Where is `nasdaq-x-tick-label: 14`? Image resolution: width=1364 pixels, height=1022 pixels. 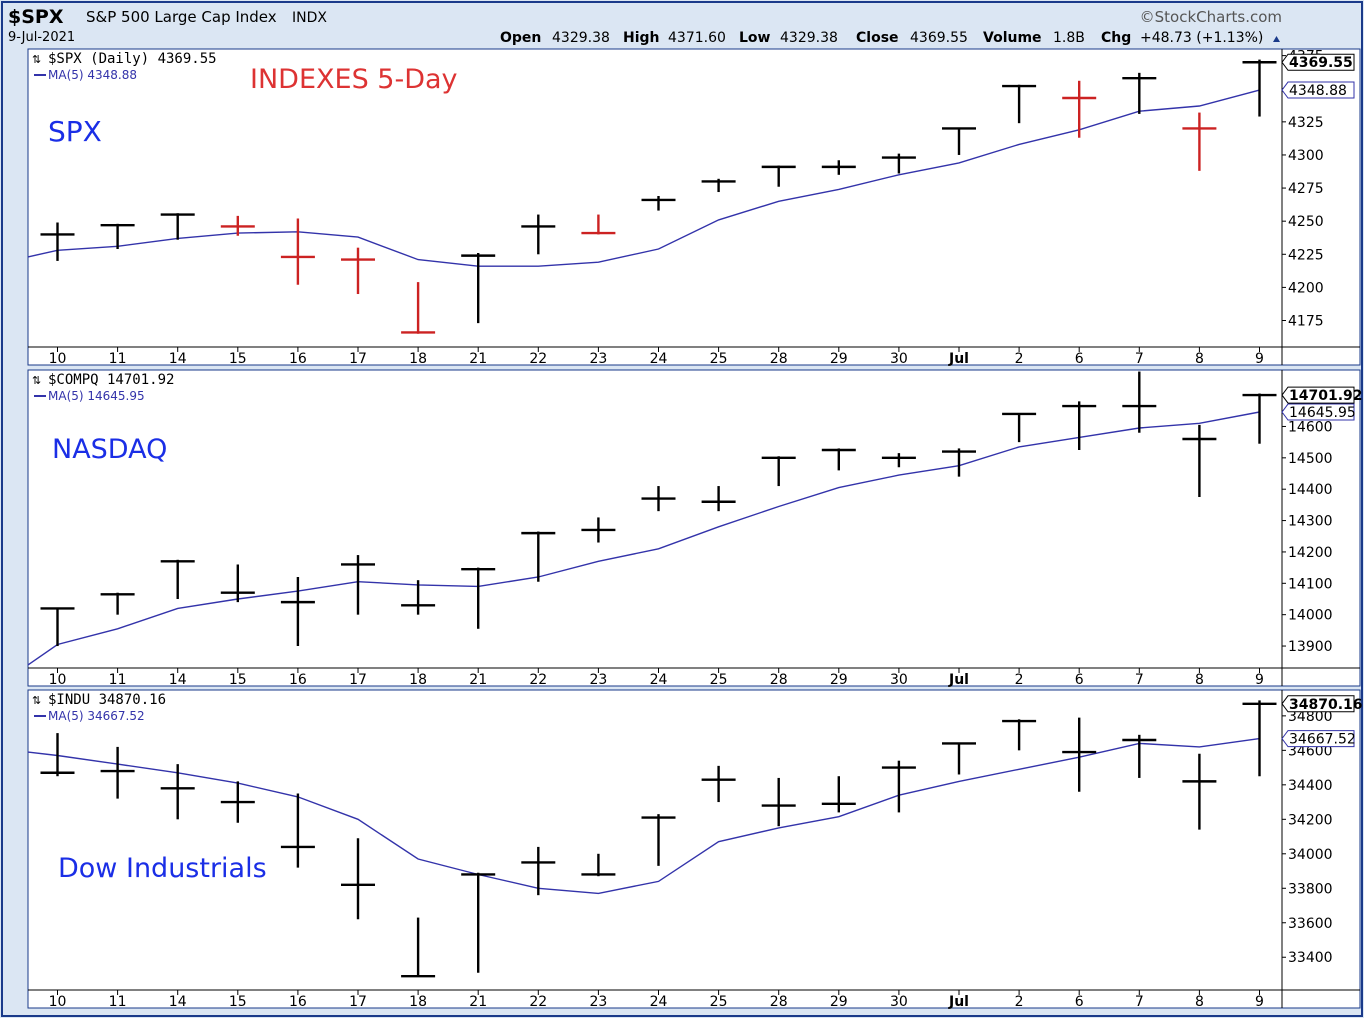 nasdaq-x-tick-label: 14 is located at coordinates (178, 680).